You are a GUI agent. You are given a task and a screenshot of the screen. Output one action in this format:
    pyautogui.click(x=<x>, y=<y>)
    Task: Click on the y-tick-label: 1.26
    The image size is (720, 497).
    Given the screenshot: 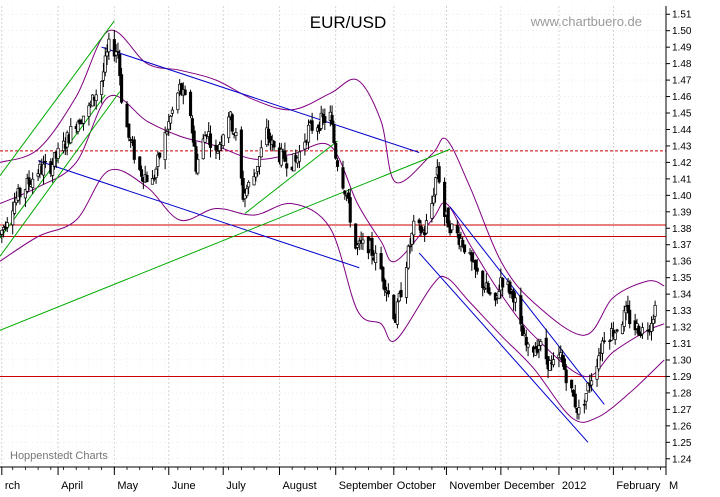 What is the action you would take?
    pyautogui.click(x=682, y=426)
    